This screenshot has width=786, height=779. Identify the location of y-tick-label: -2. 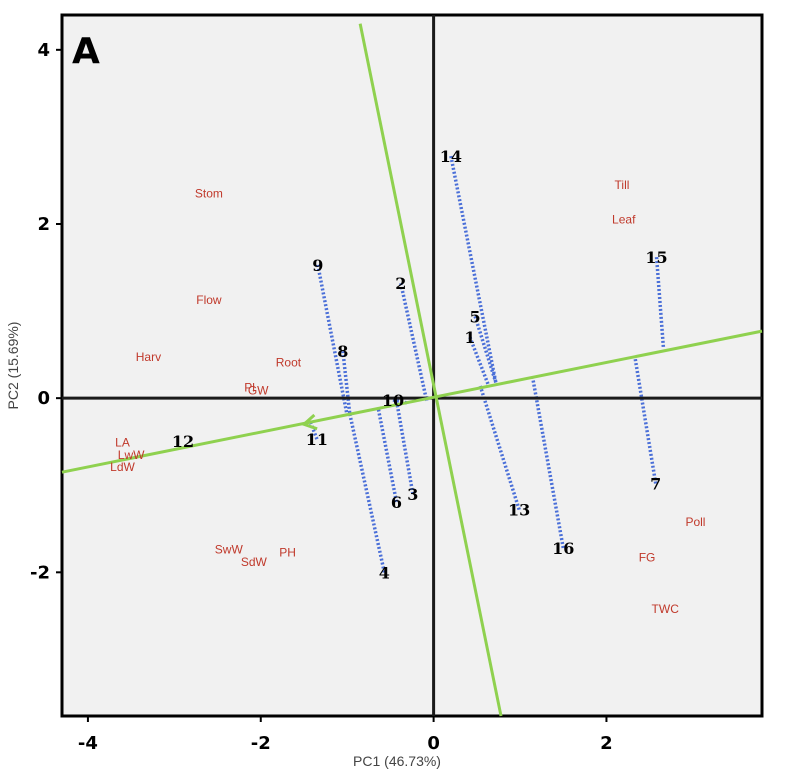
(40, 572).